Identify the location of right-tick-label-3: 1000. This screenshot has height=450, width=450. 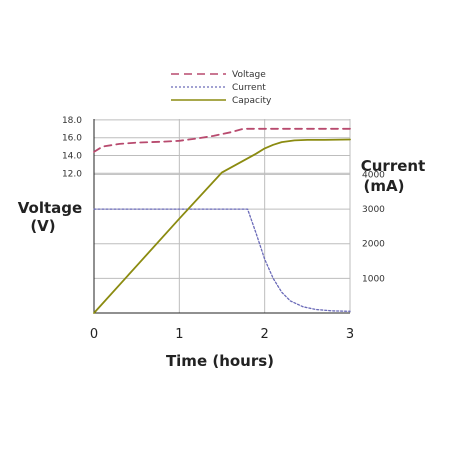
(373, 279).